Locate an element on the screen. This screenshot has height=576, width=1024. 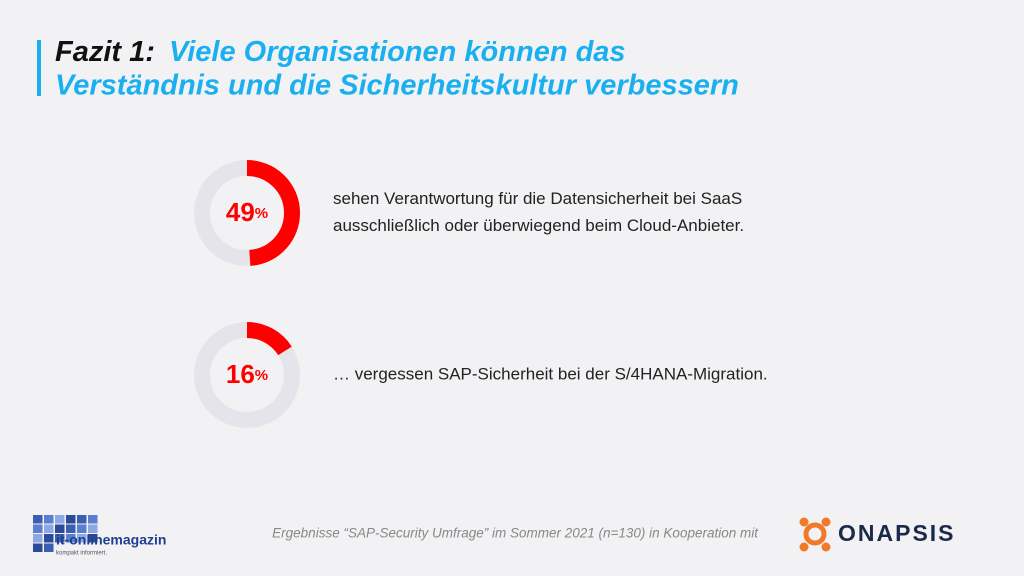
title-text: Viele Organisationen können das is located at coordinates (397, 52).